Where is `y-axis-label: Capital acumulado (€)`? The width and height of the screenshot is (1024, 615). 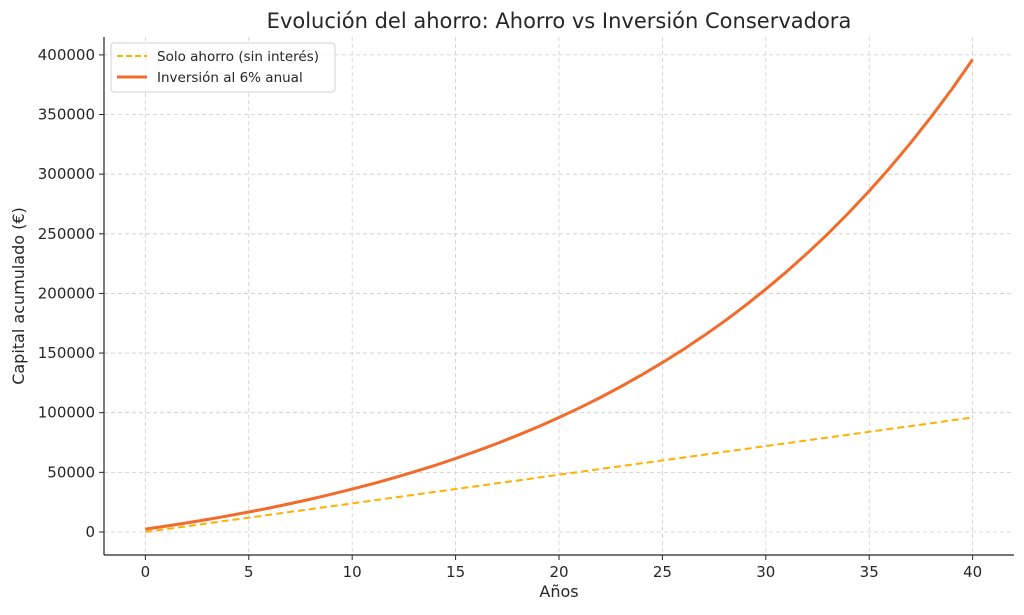 y-axis-label: Capital acumulado (€) is located at coordinates (18, 296).